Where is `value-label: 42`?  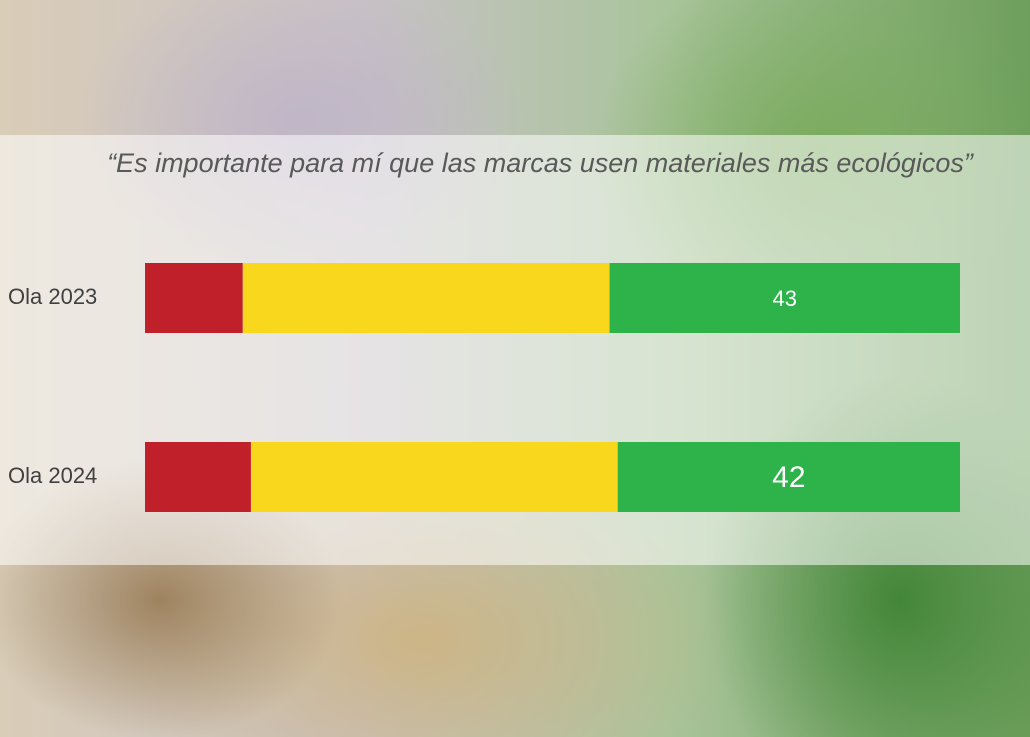
value-label: 42 is located at coordinates (788, 477).